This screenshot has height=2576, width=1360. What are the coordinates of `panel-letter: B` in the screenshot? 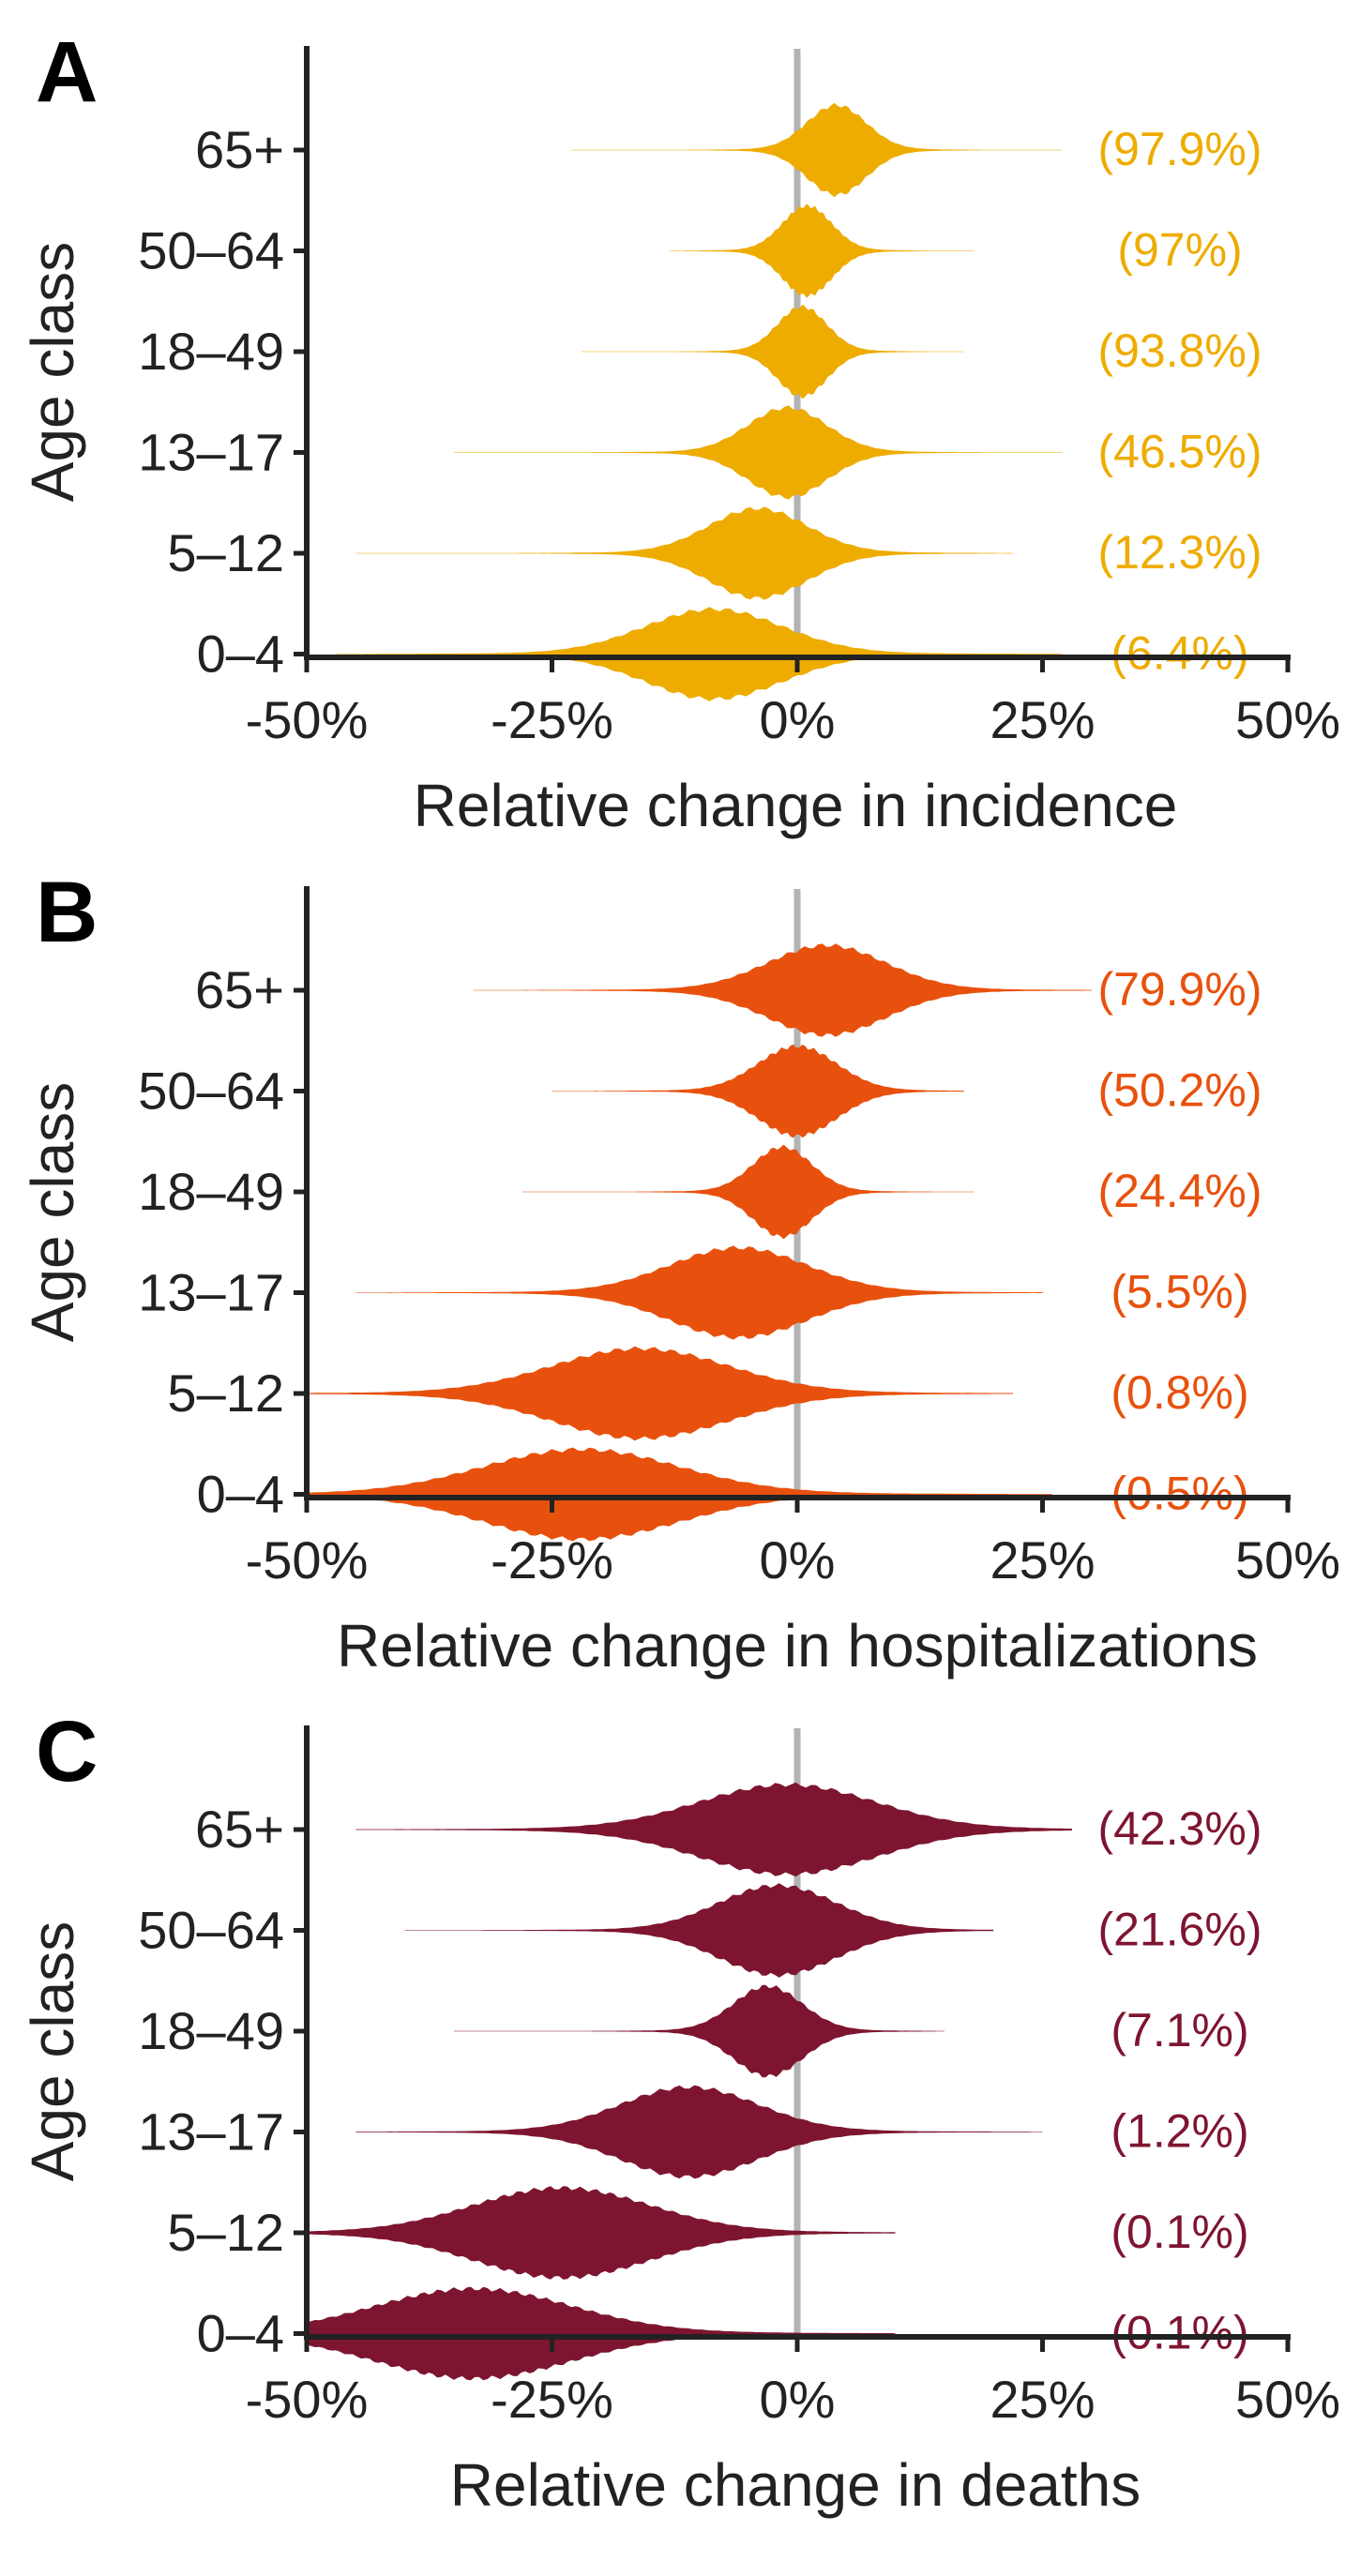 It's located at (67, 912).